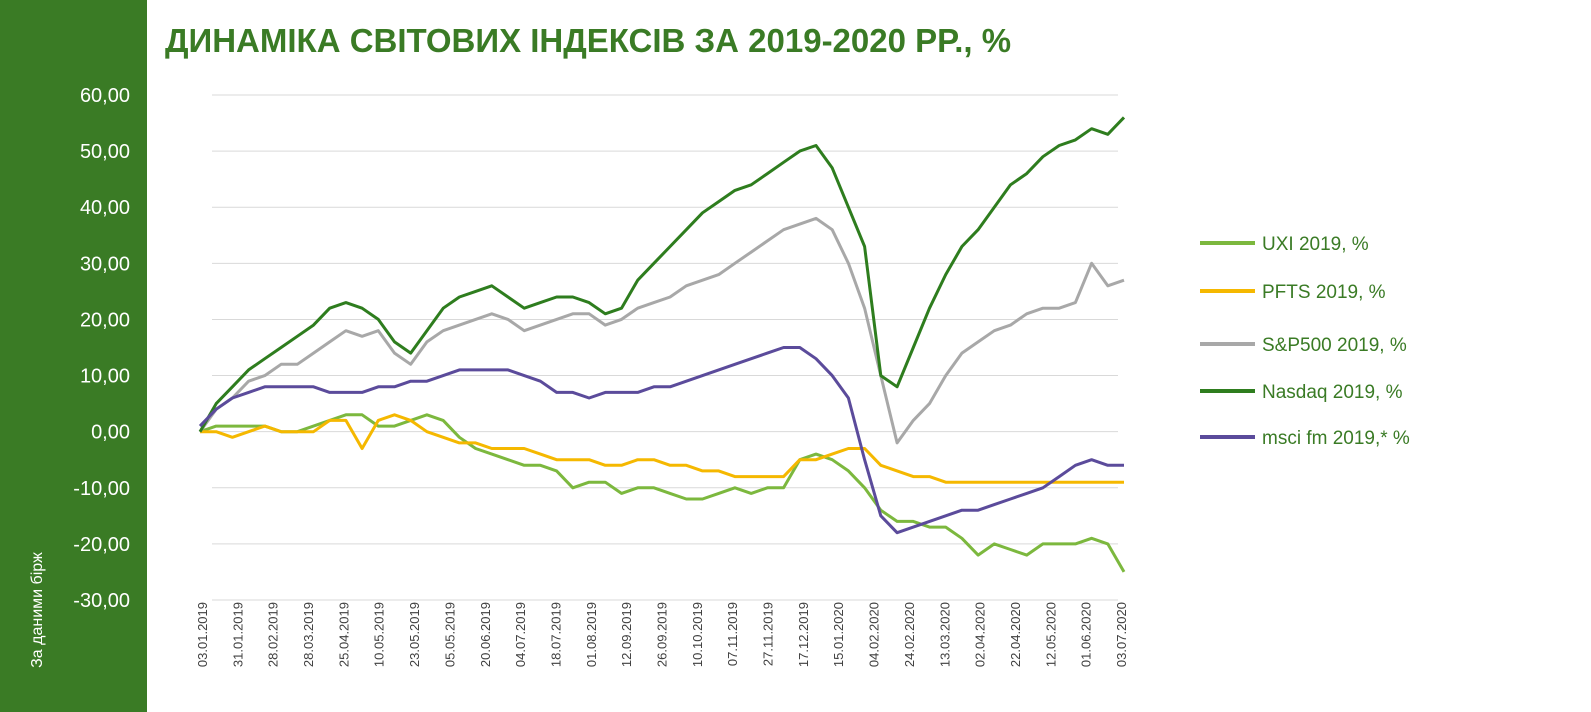 This screenshot has width=1591, height=712. I want to click on sidebar-band: За даними бірж, so click(73, 356).